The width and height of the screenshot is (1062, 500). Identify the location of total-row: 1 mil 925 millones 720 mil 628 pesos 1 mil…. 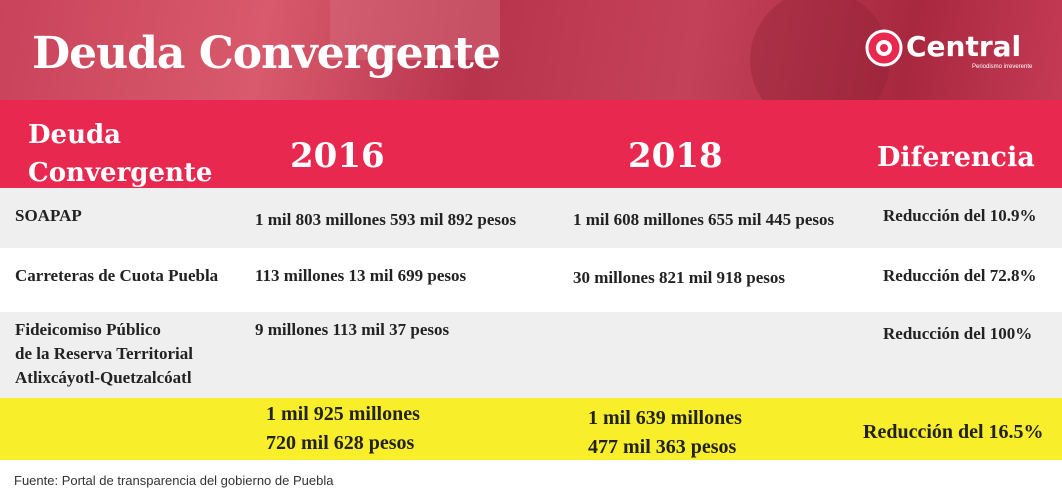
(531, 429).